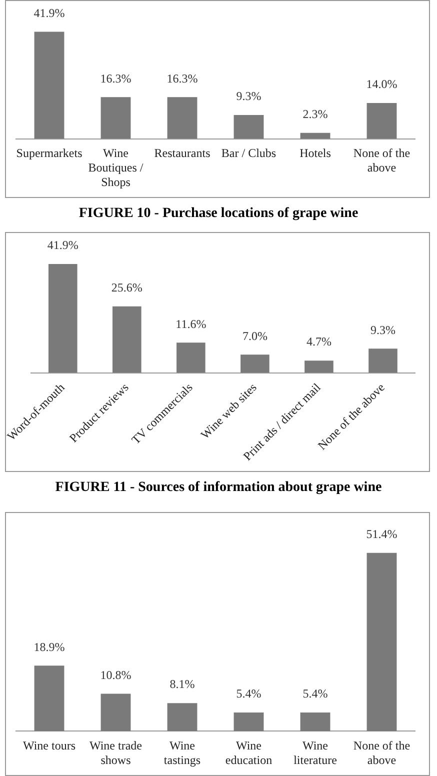 Image resolution: width=437 pixels, height=776 pixels. I want to click on x-tick-label: Wine literature, so click(315, 752).